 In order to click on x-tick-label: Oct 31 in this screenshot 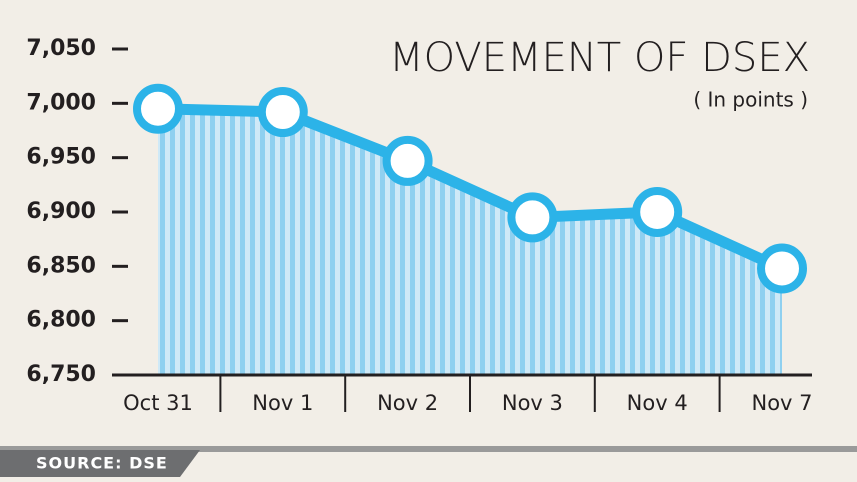, I will do `click(158, 403)`.